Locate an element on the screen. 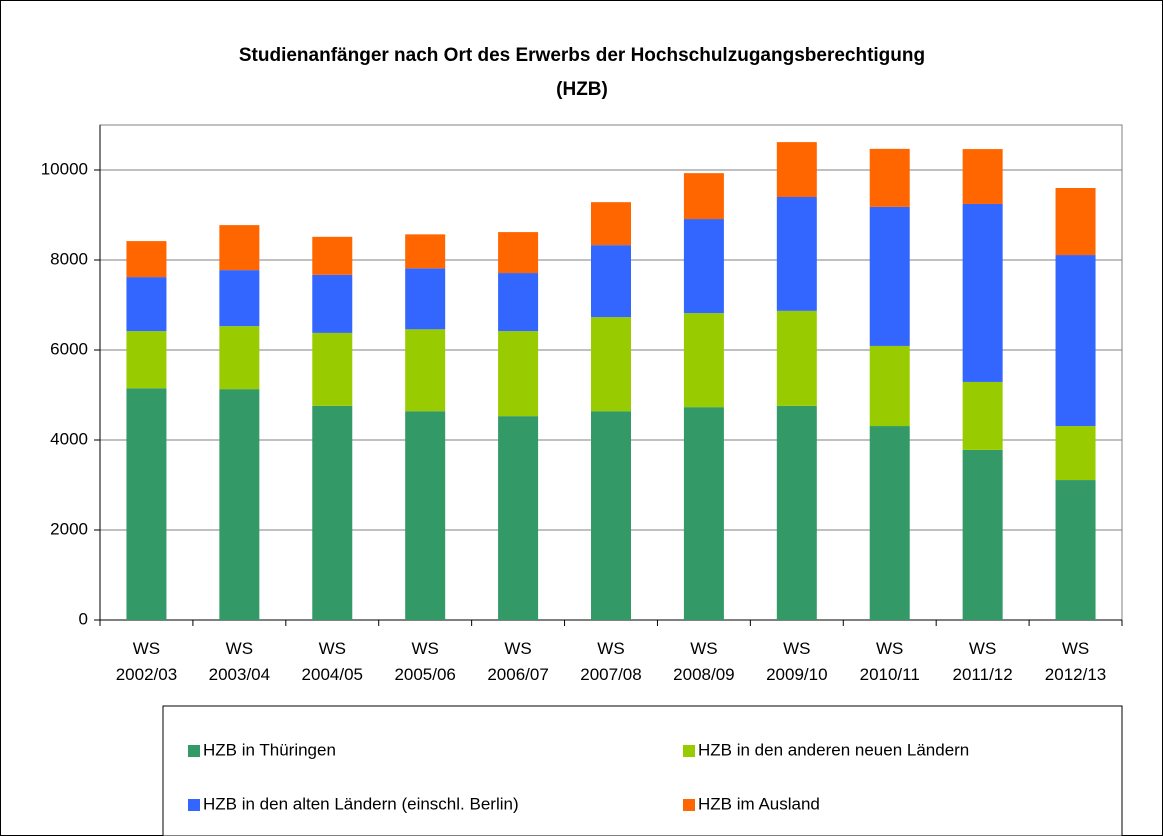 This screenshot has width=1163, height=836. x-tick-label: WS 2005/06 is located at coordinates (425, 661).